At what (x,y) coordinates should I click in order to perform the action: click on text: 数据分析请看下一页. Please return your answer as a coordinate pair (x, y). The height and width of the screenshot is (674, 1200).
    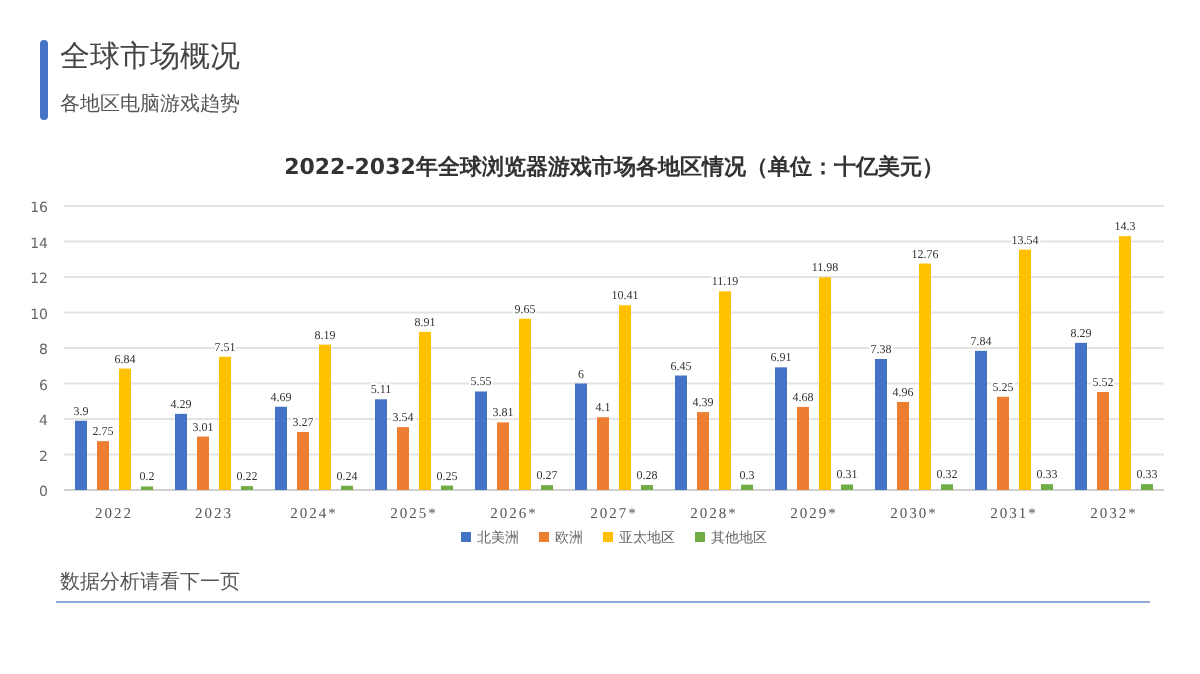
    Looking at the image, I should click on (150, 582).